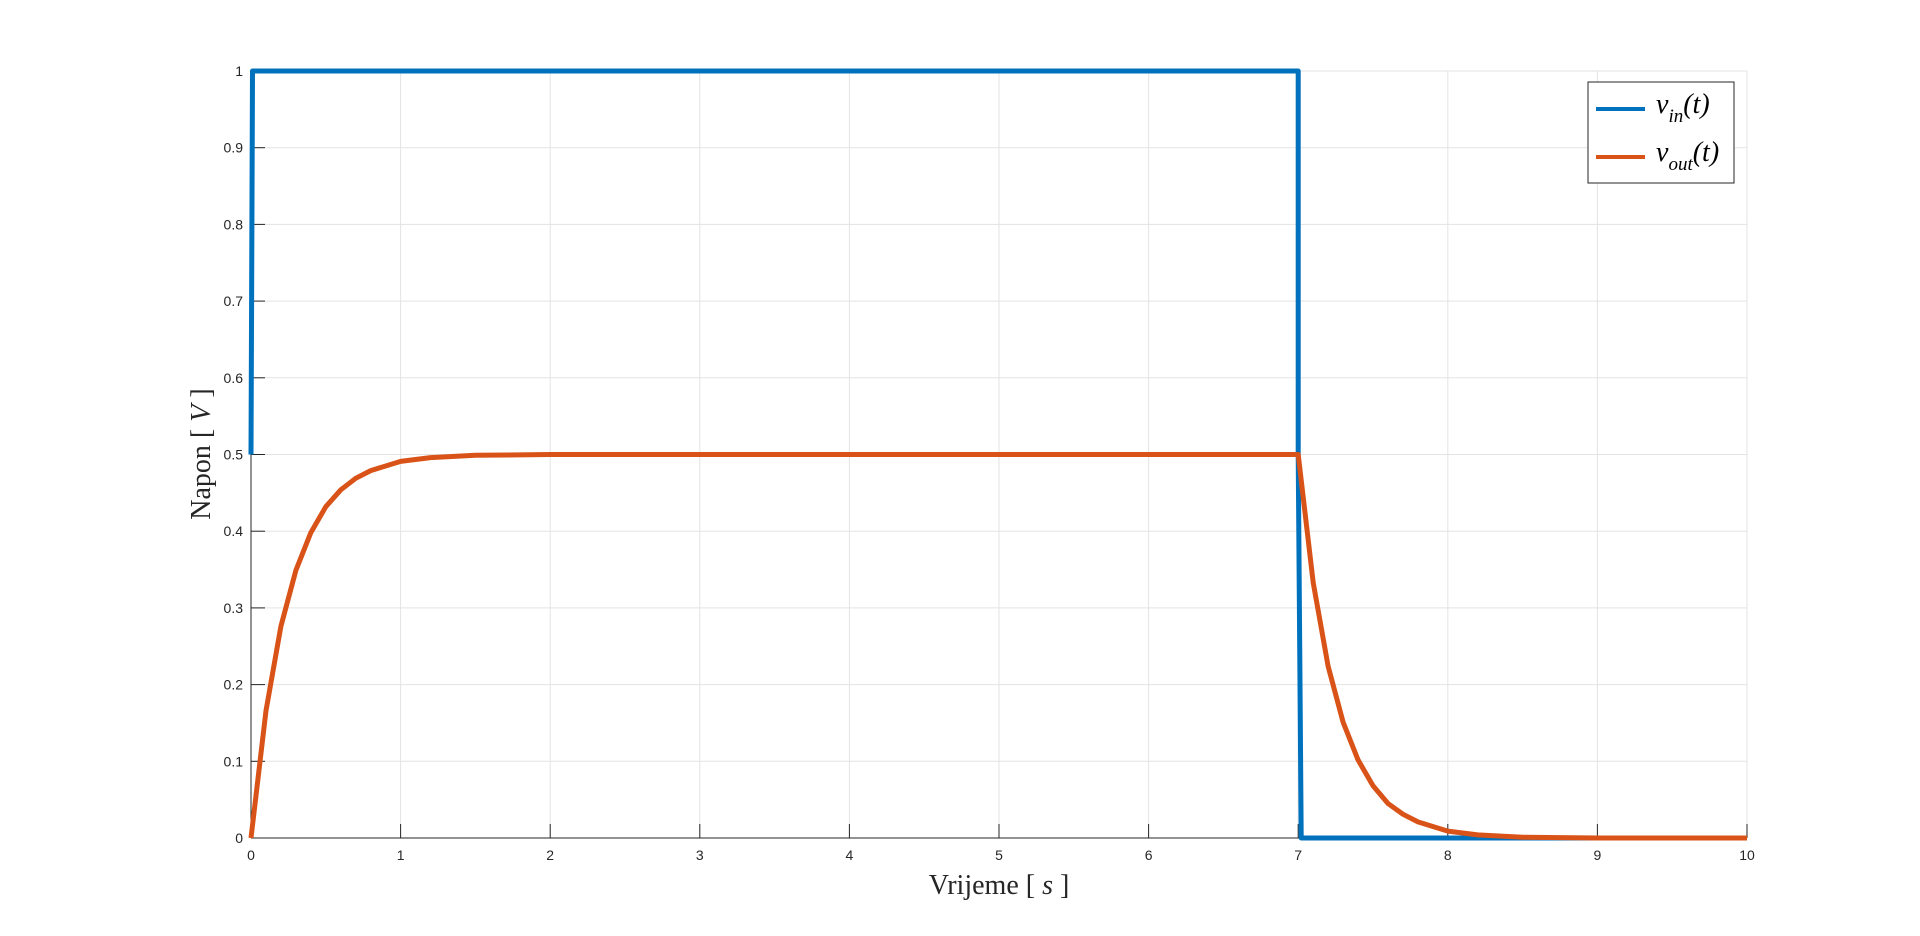  What do you see at coordinates (234, 685) in the screenshot?
I see `y-tick-label: 0.2` at bounding box center [234, 685].